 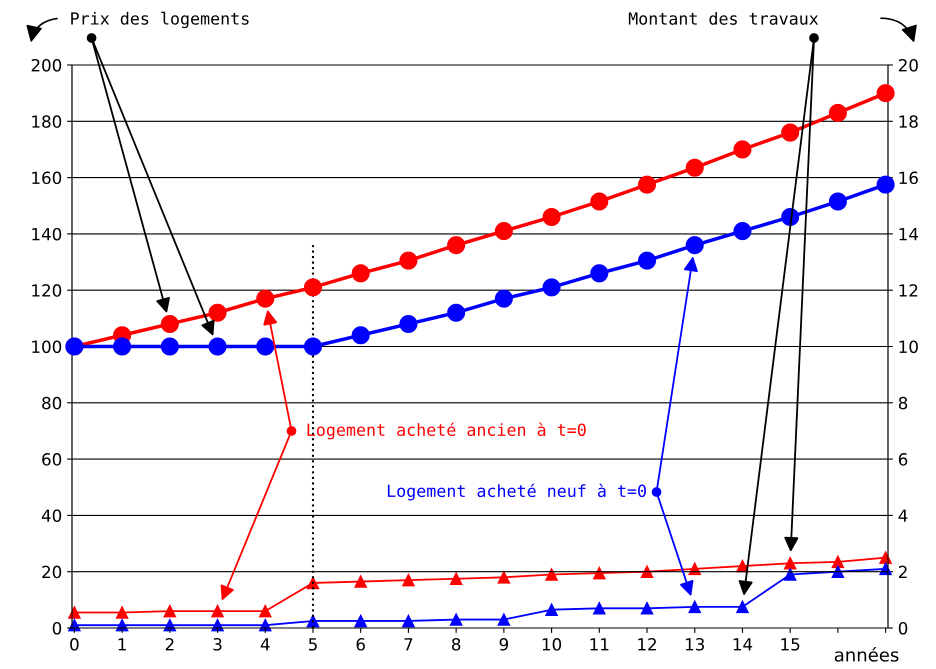 I want to click on y2-tick-label: 10, so click(x=909, y=347).